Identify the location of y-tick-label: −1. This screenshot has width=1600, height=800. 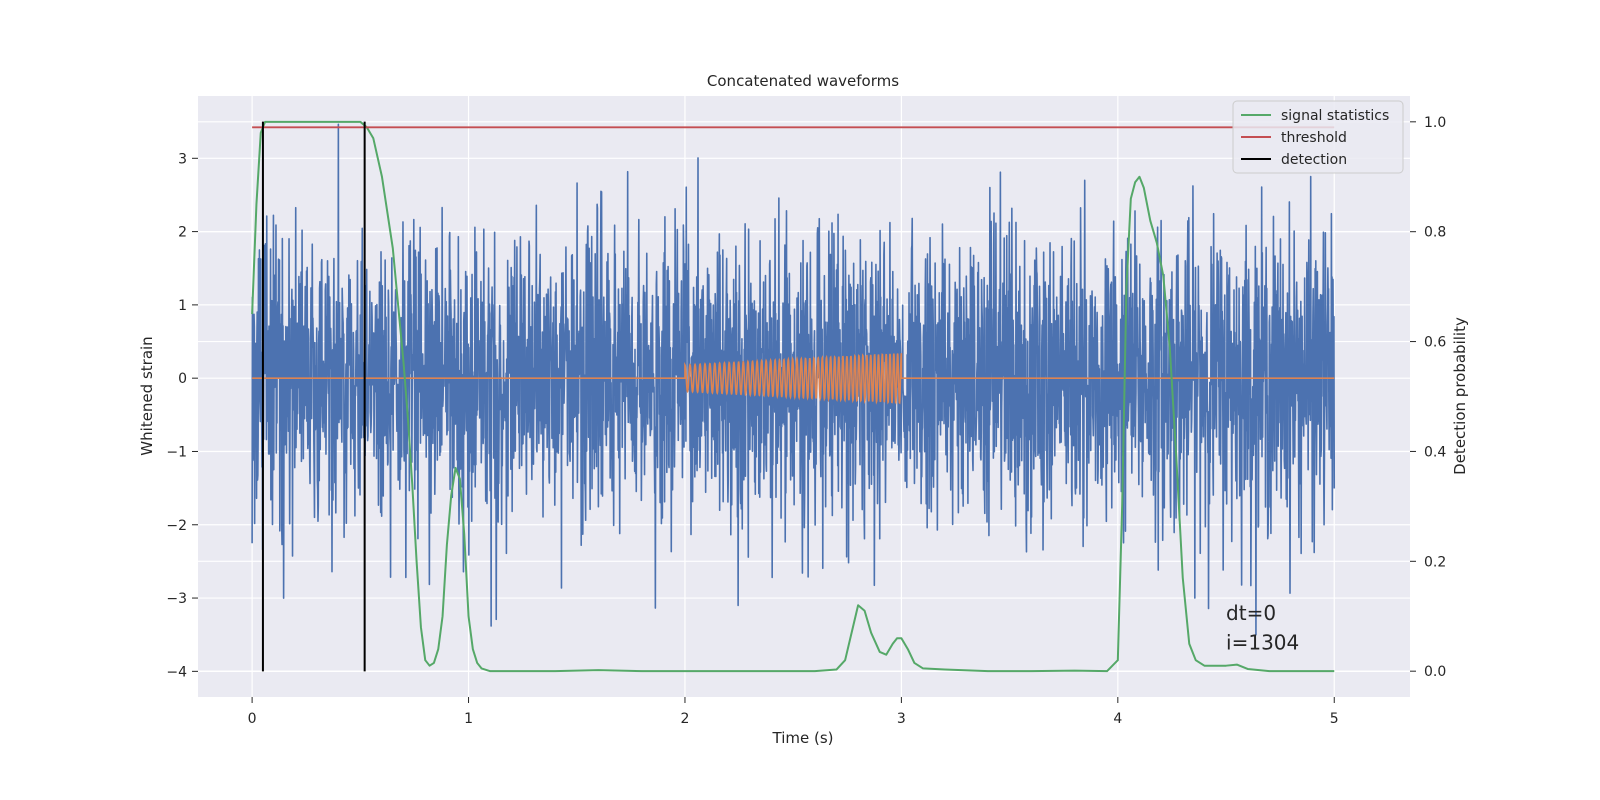
(176, 452).